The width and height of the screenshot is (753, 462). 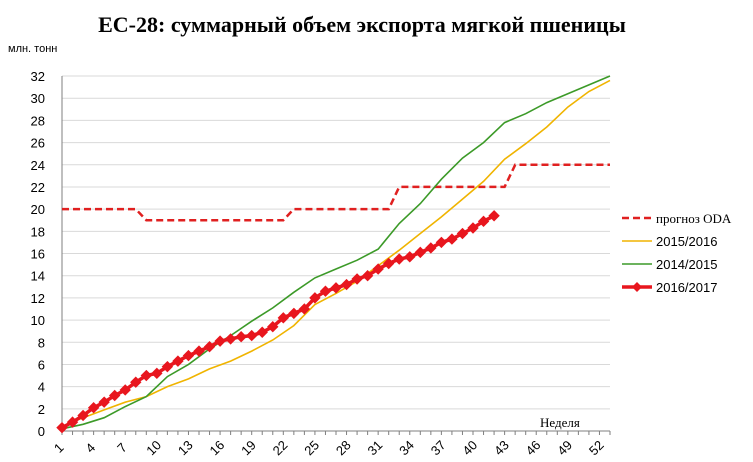 I want to click on legend: прогноз ODA 2015/2016 2014/2015 2016/2017, so click(x=677, y=253).